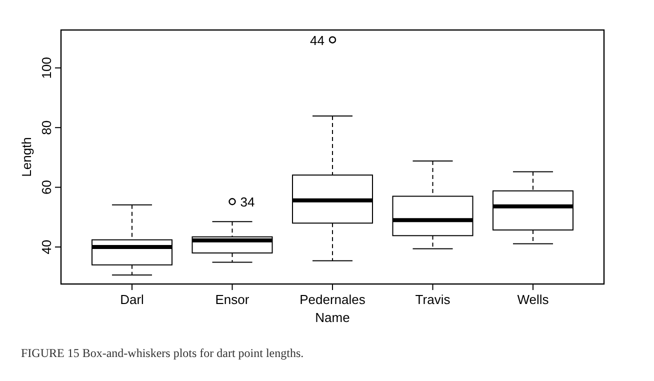  I want to click on x-tick-label: Ensor, so click(232, 299).